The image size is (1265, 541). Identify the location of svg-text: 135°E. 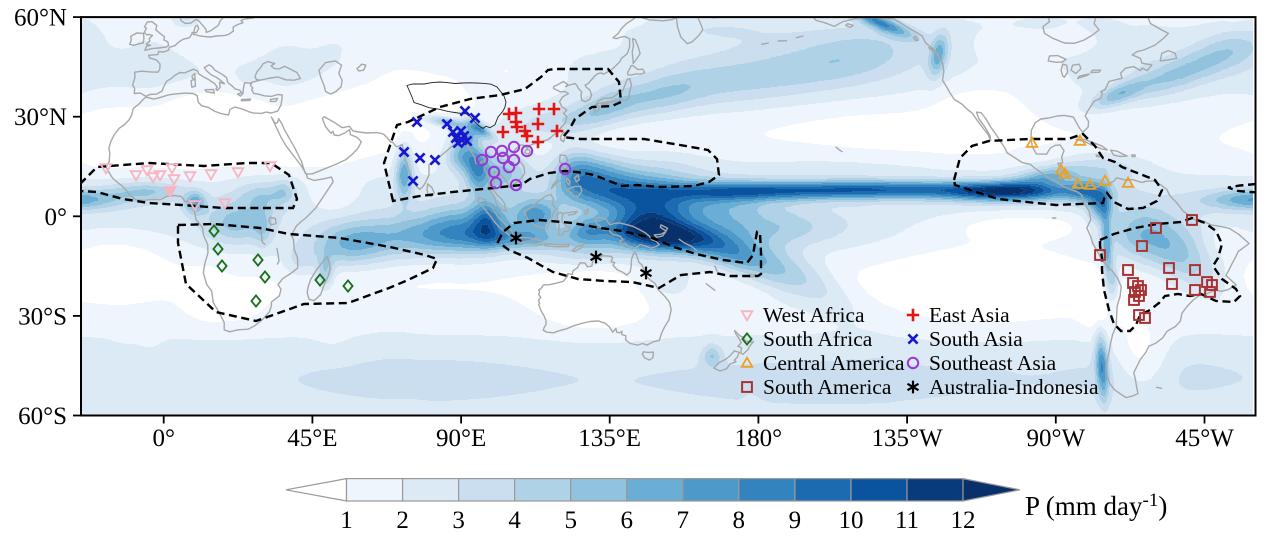
(609, 438).